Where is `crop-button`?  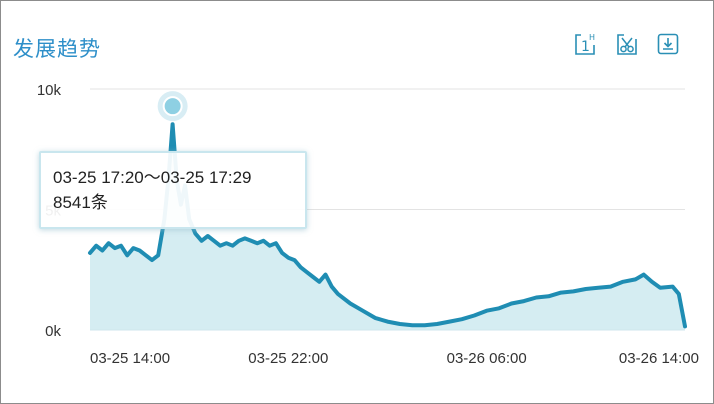 crop-button is located at coordinates (627, 44).